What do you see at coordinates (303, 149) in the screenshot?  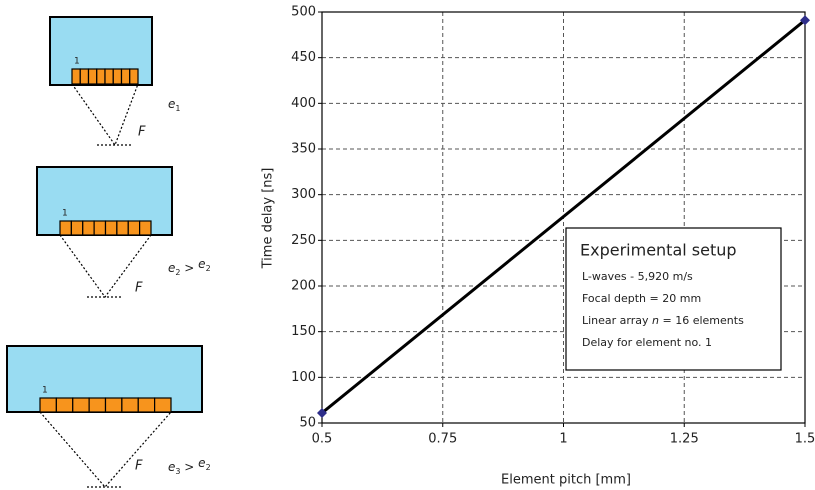 I see `y-tick-label: 350` at bounding box center [303, 149].